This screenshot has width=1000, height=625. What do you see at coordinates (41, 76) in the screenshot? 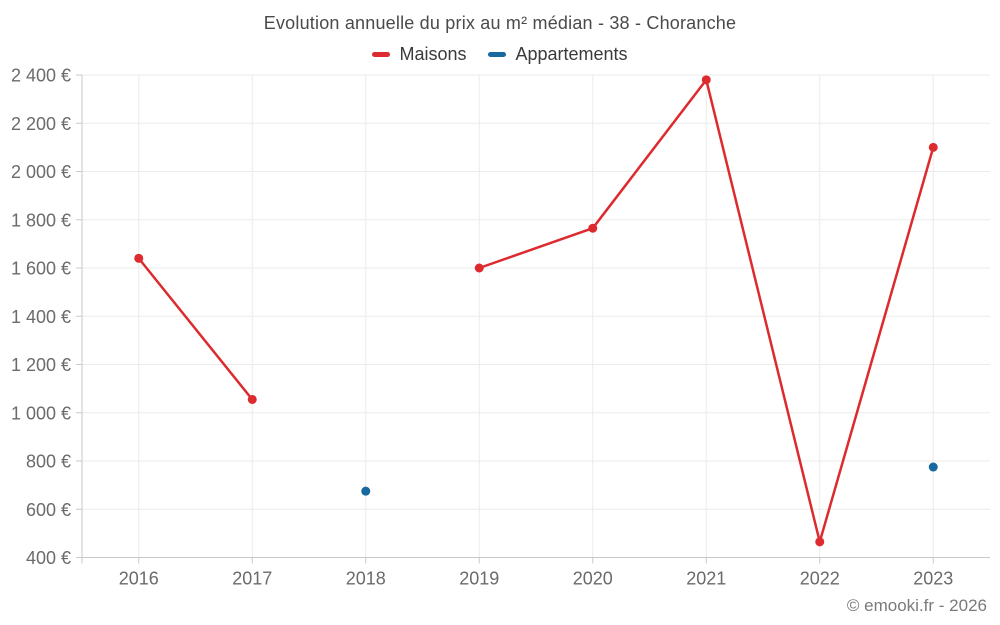
I see `y-tick-label: 2 400 €` at bounding box center [41, 76].